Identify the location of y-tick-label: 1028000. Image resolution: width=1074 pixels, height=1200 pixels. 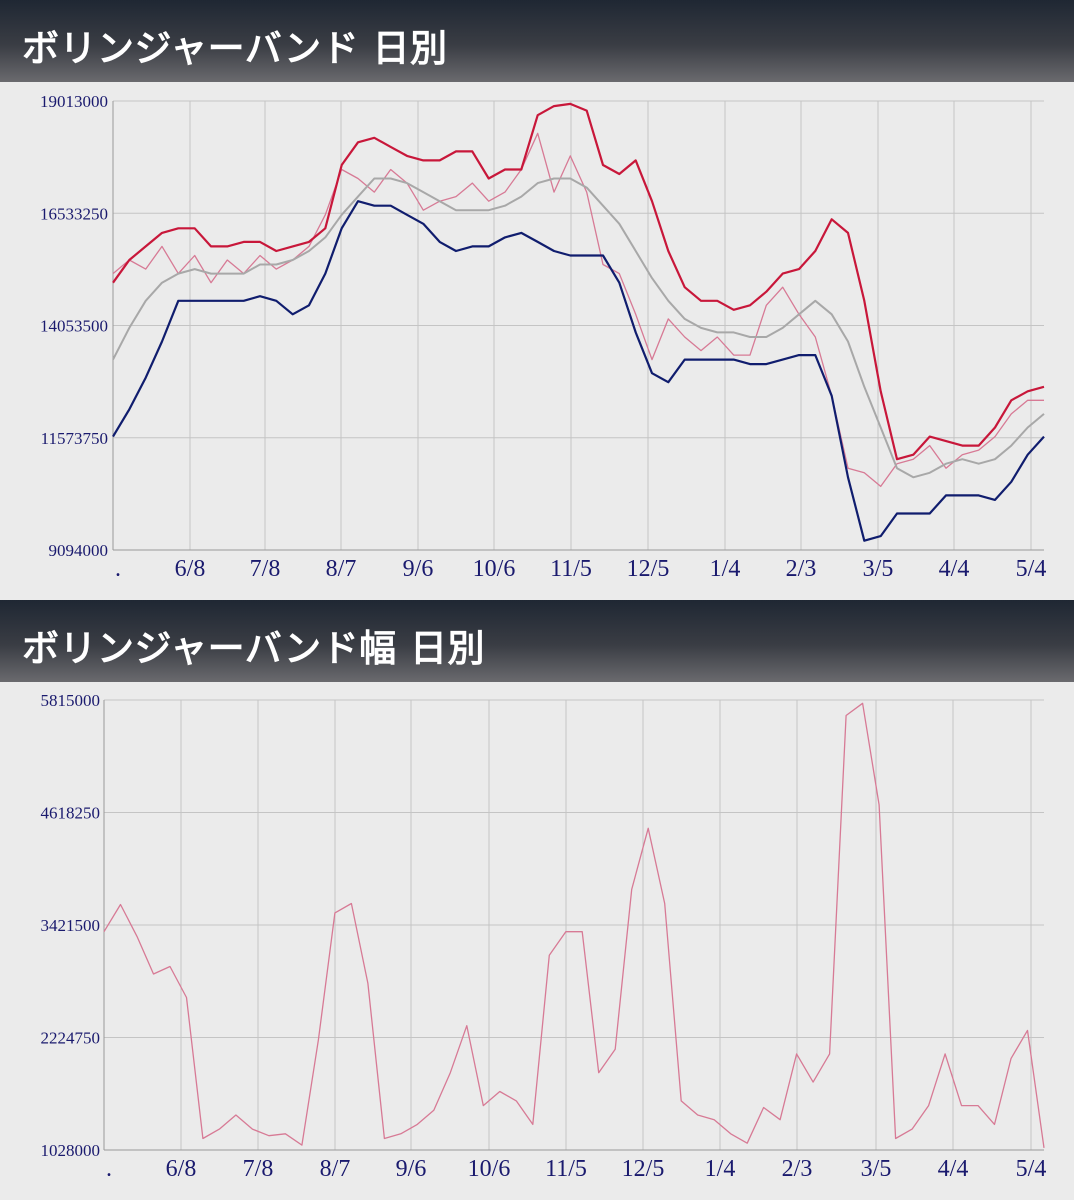
(71, 1150).